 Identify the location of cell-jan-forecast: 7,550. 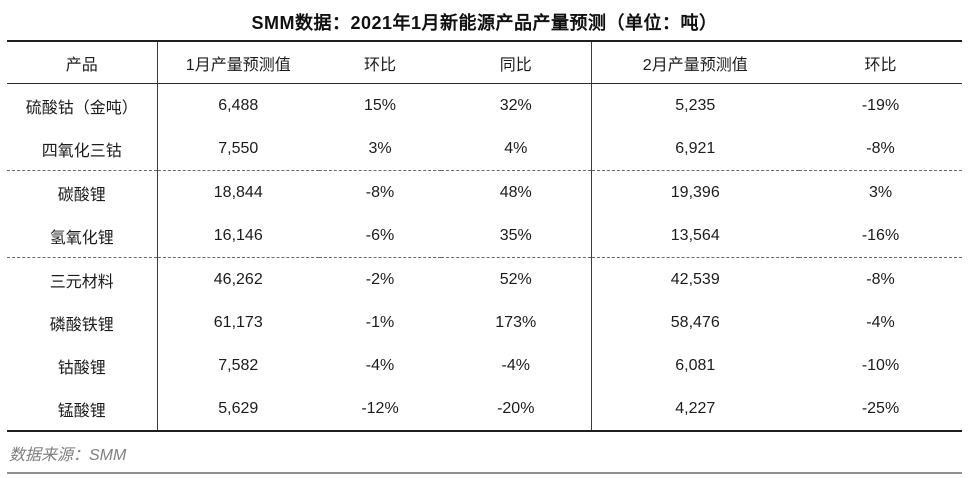
(238, 149).